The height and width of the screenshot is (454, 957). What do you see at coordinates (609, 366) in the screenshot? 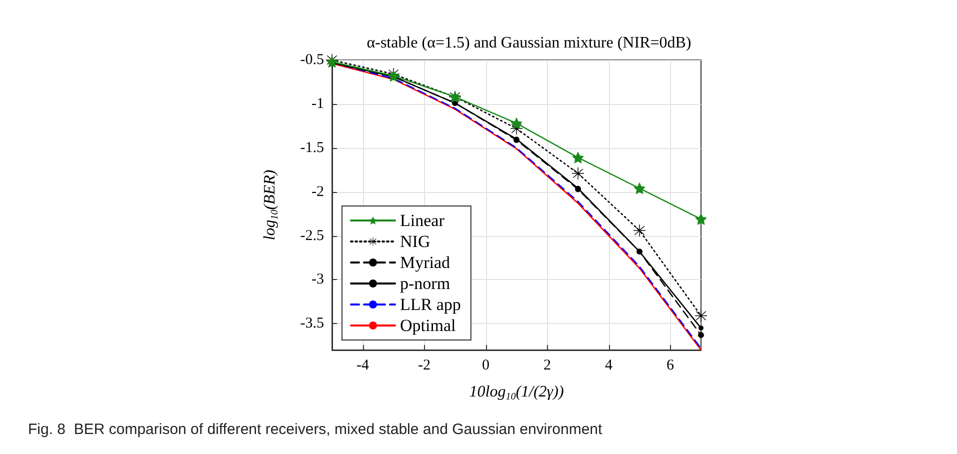
I see `x-tick-label: 4` at bounding box center [609, 366].